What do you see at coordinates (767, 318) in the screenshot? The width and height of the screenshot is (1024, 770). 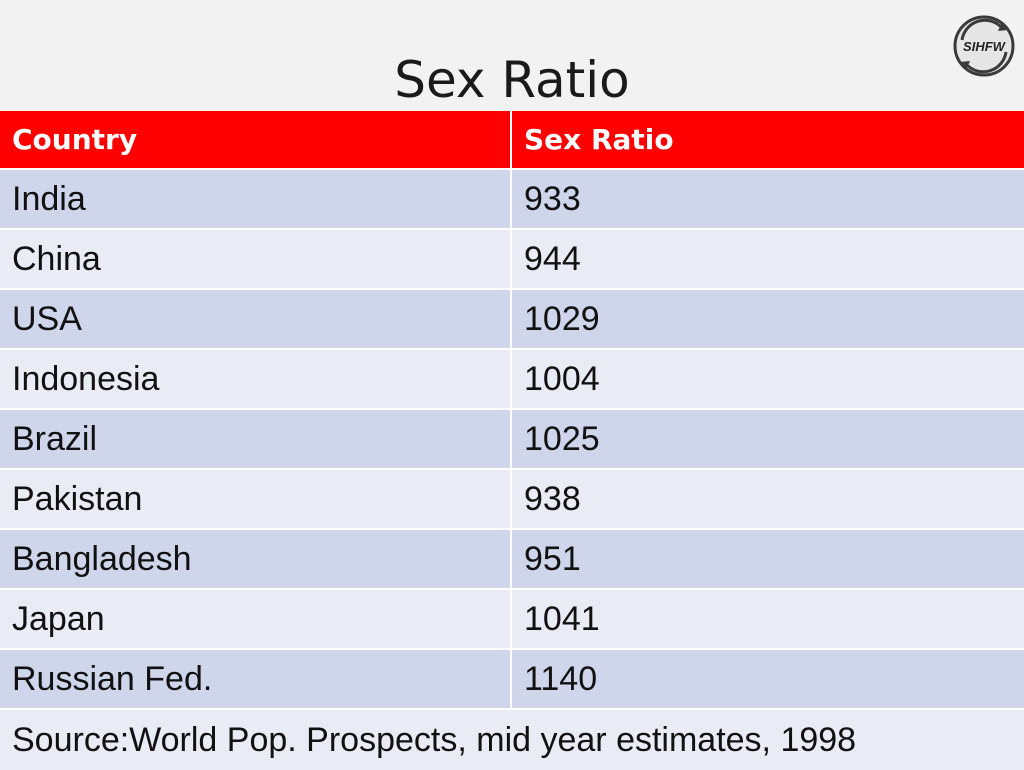 I see `cell-sex-ratio: 1029` at bounding box center [767, 318].